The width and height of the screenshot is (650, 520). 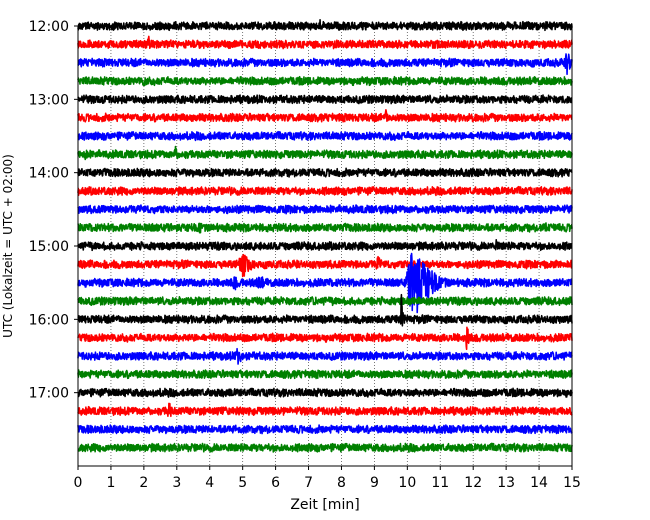 I want to click on x-tick-label: 9, so click(x=374, y=483).